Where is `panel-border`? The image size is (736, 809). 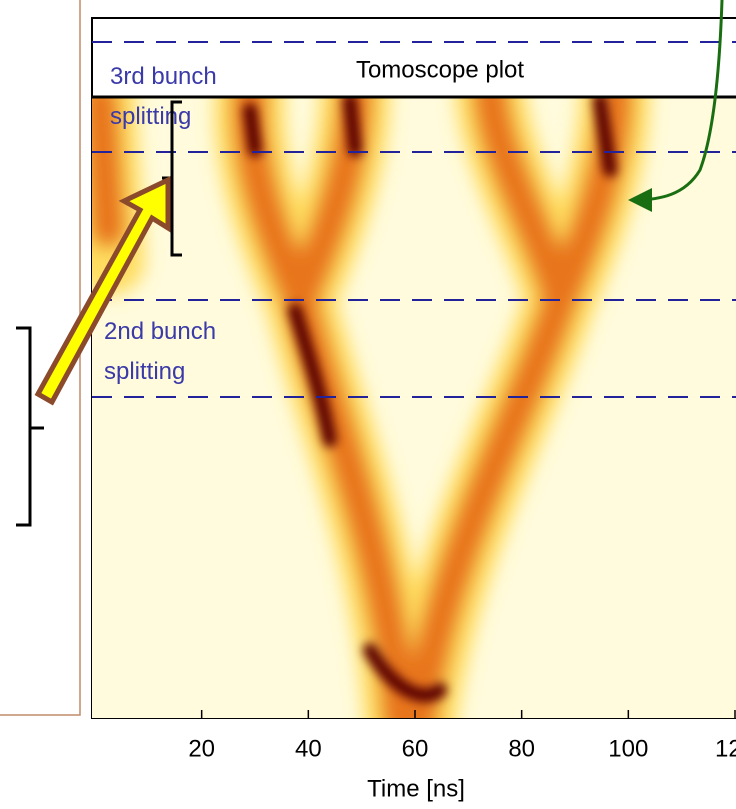 panel-border is located at coordinates (40, 358).